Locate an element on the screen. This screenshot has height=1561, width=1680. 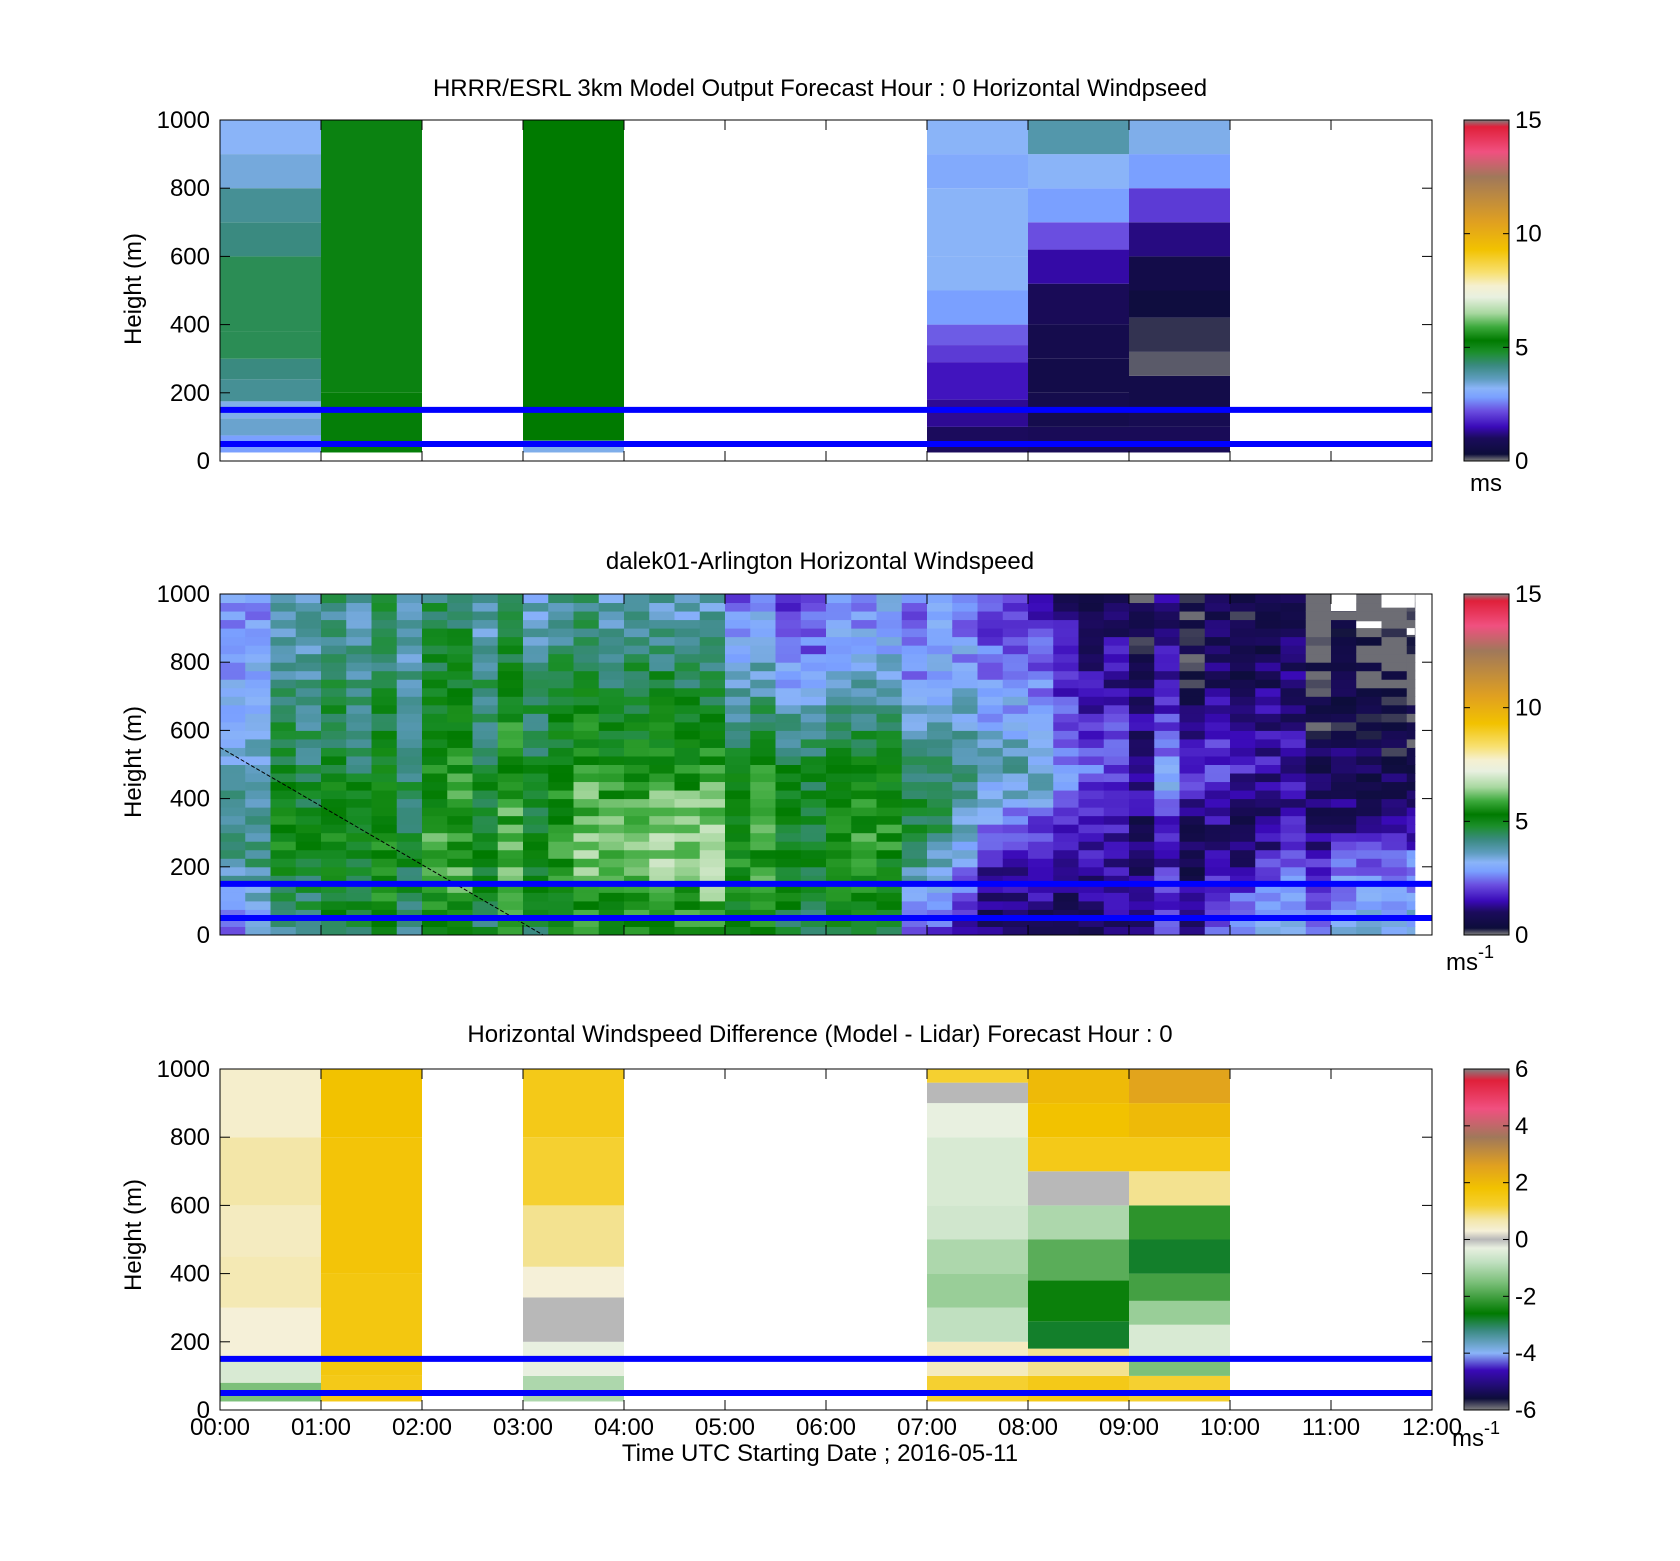
missing-data-cell is located at coordinates (1398, 601).